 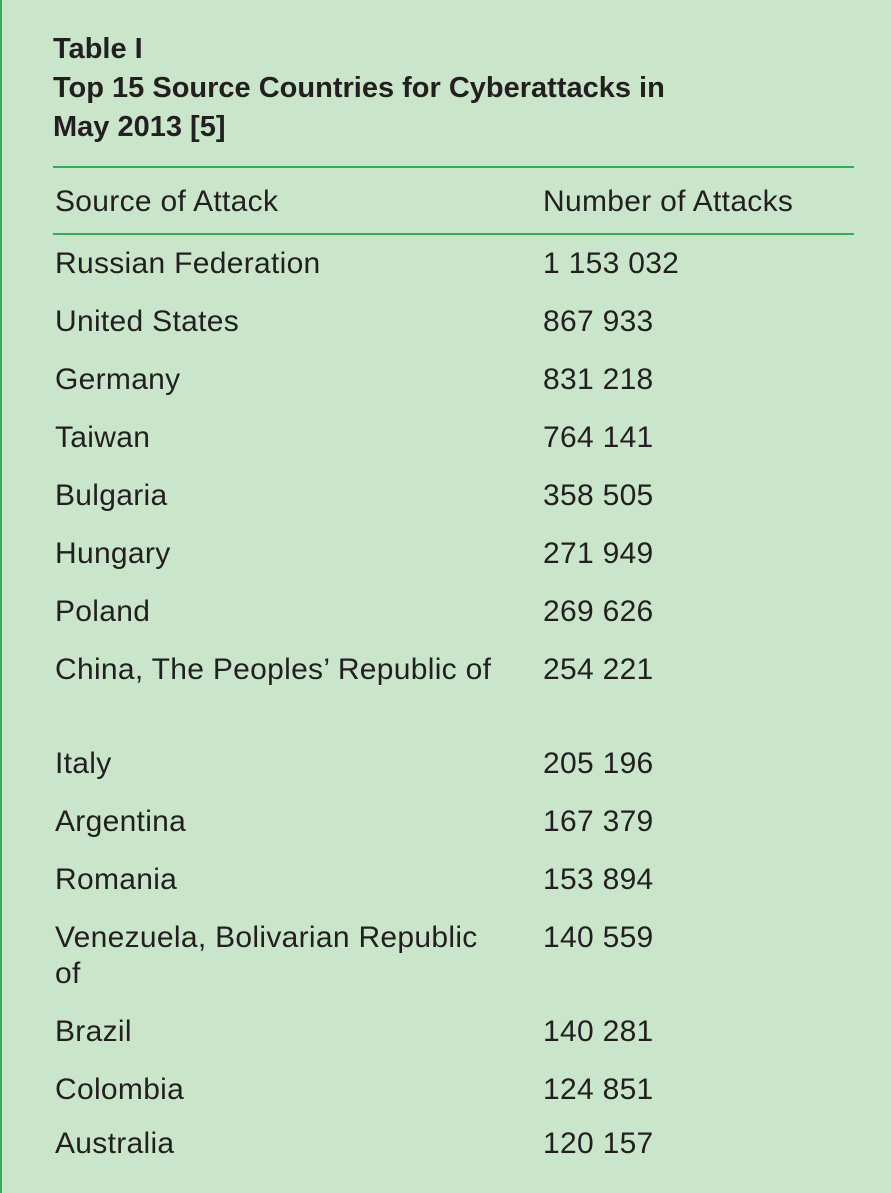 What do you see at coordinates (598, 321) in the screenshot?
I see `attack-count-cell: 867 933` at bounding box center [598, 321].